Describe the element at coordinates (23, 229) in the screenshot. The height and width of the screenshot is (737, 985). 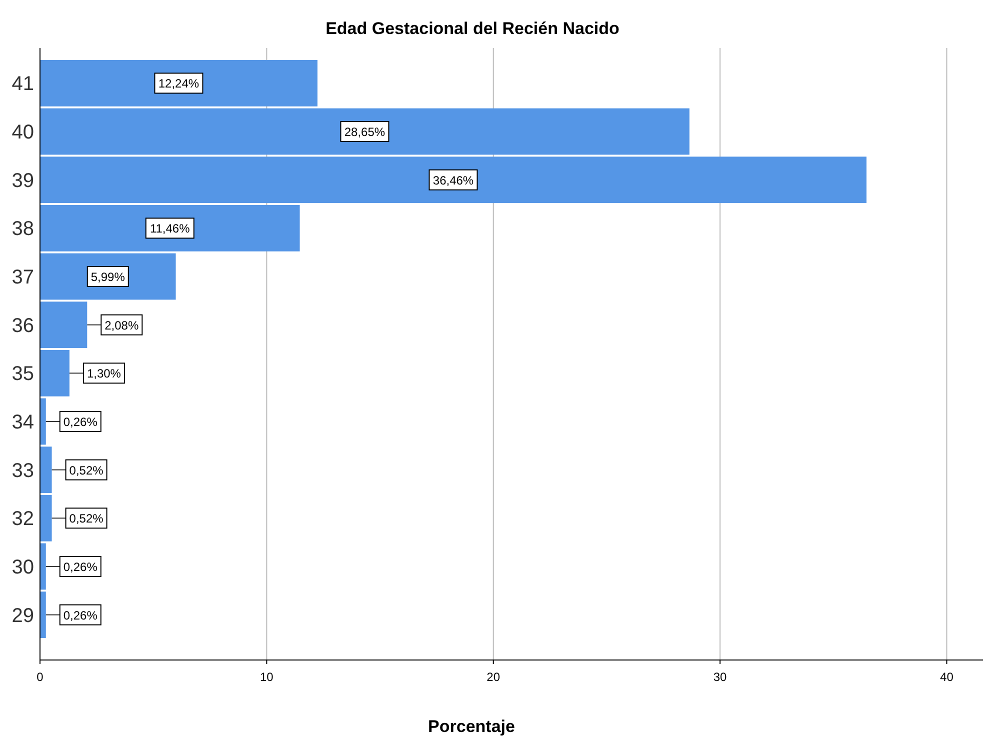
I see `y-tick-label: 38` at that location.